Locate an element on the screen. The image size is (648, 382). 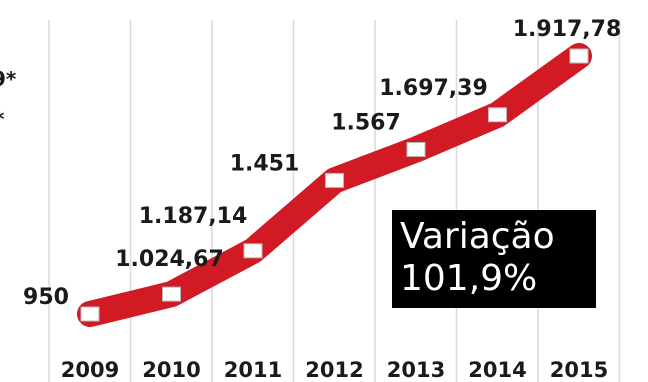
data-label-2010: 1.024,67 is located at coordinates (169, 259).